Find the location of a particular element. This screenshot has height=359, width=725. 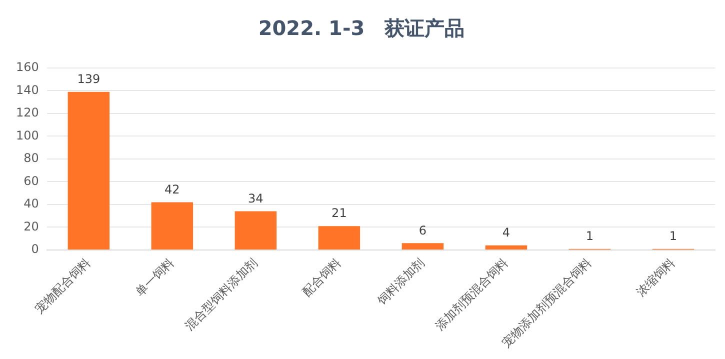

y-tick-label: 80 is located at coordinates (31, 158).